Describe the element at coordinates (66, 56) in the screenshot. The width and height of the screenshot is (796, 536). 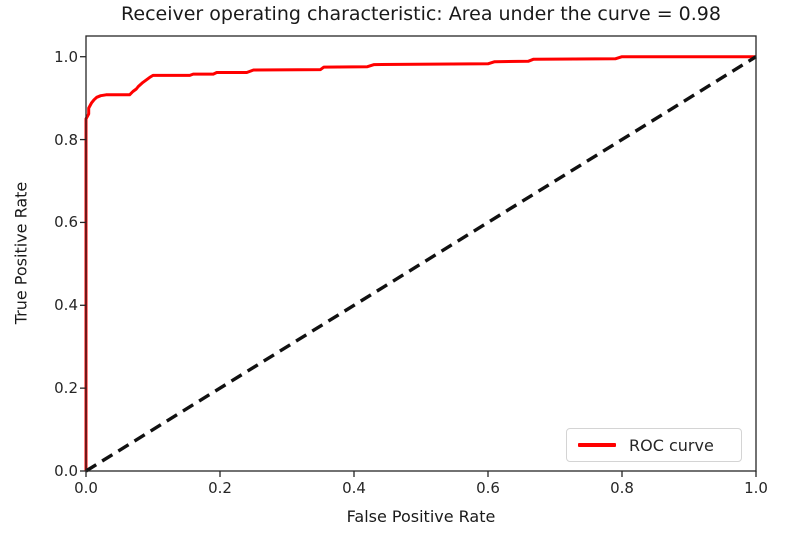
I see `y-tick-label: 1.0` at that location.